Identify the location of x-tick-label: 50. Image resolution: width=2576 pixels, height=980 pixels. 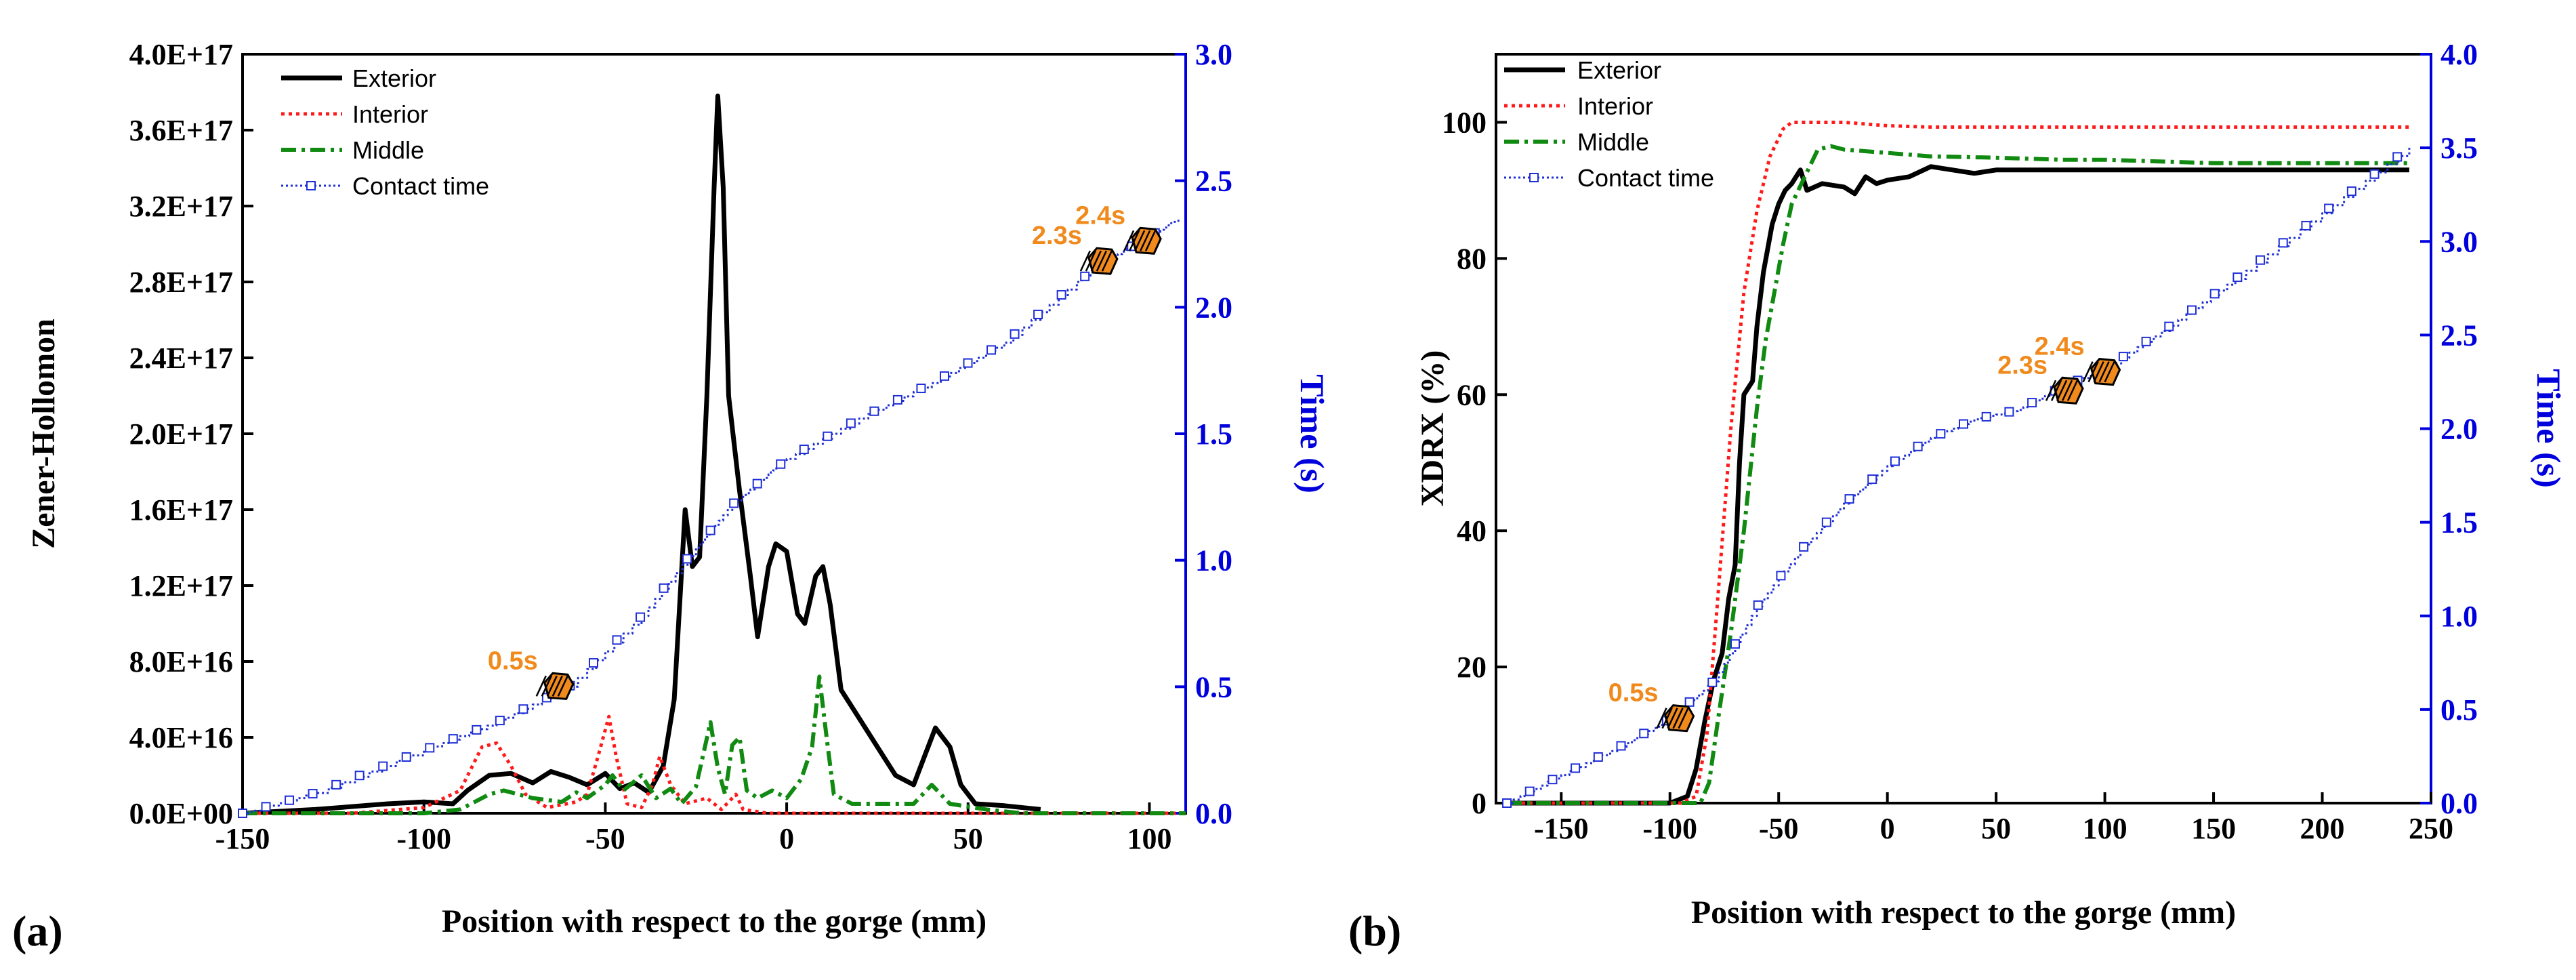
(1996, 828).